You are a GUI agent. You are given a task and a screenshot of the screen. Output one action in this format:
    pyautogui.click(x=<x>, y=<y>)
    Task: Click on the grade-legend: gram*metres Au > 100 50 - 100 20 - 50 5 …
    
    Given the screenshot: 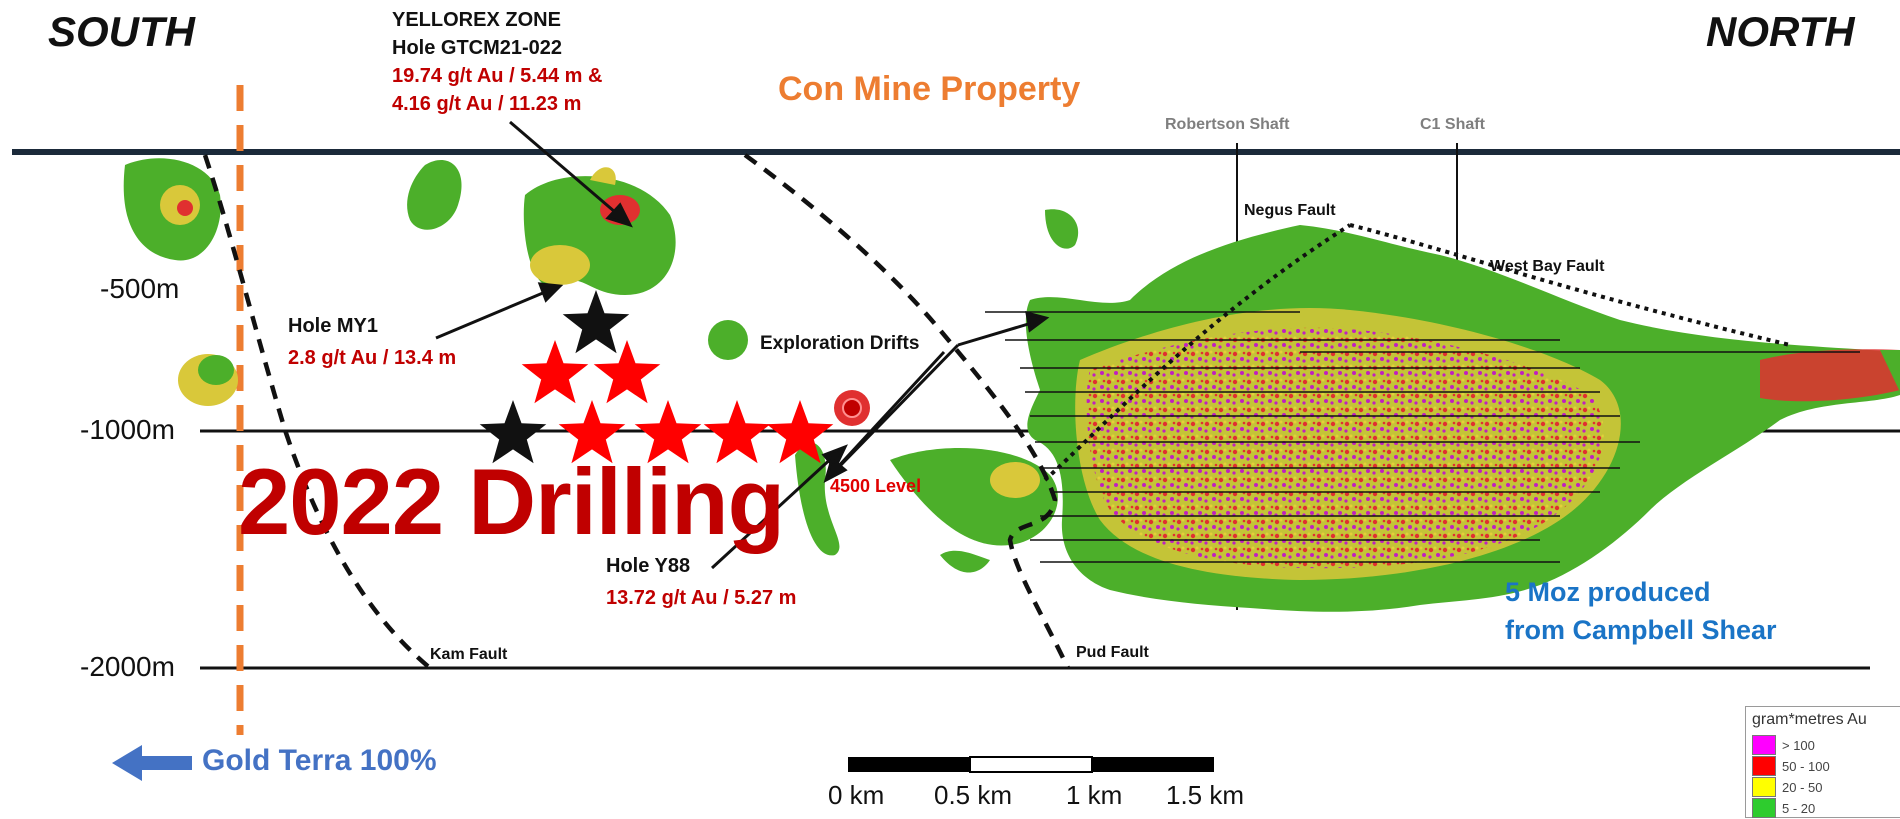 What is the action you would take?
    pyautogui.click(x=1822, y=762)
    